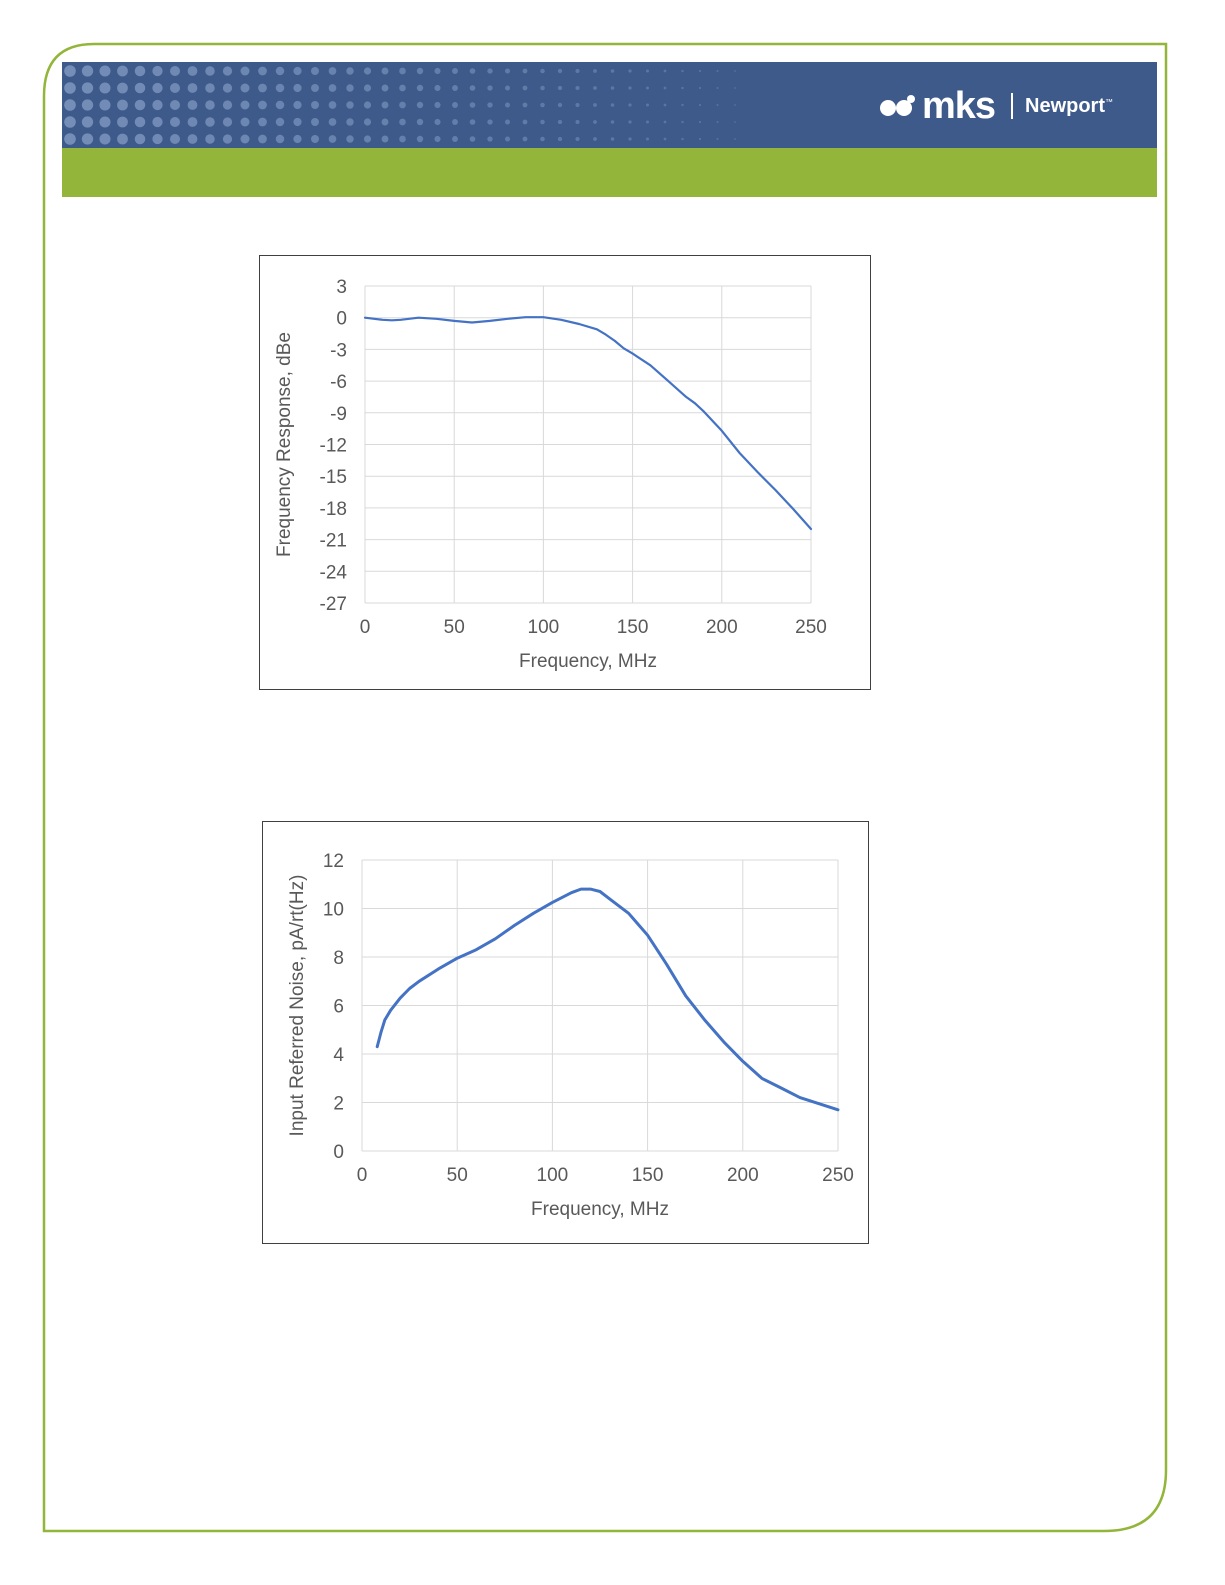 The height and width of the screenshot is (1585, 1225). I want to click on y-tick-label: -24, so click(334, 572).